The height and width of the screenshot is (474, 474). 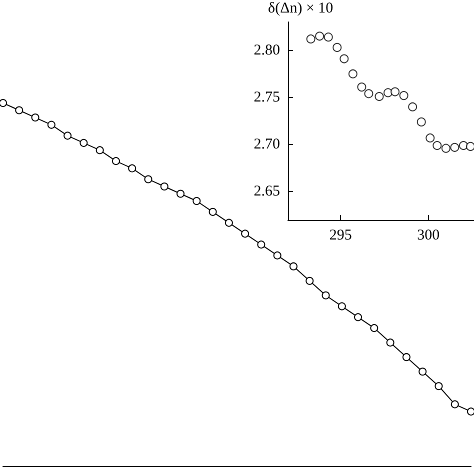 I want to click on y-tick-label: 2.80, so click(x=267, y=50).